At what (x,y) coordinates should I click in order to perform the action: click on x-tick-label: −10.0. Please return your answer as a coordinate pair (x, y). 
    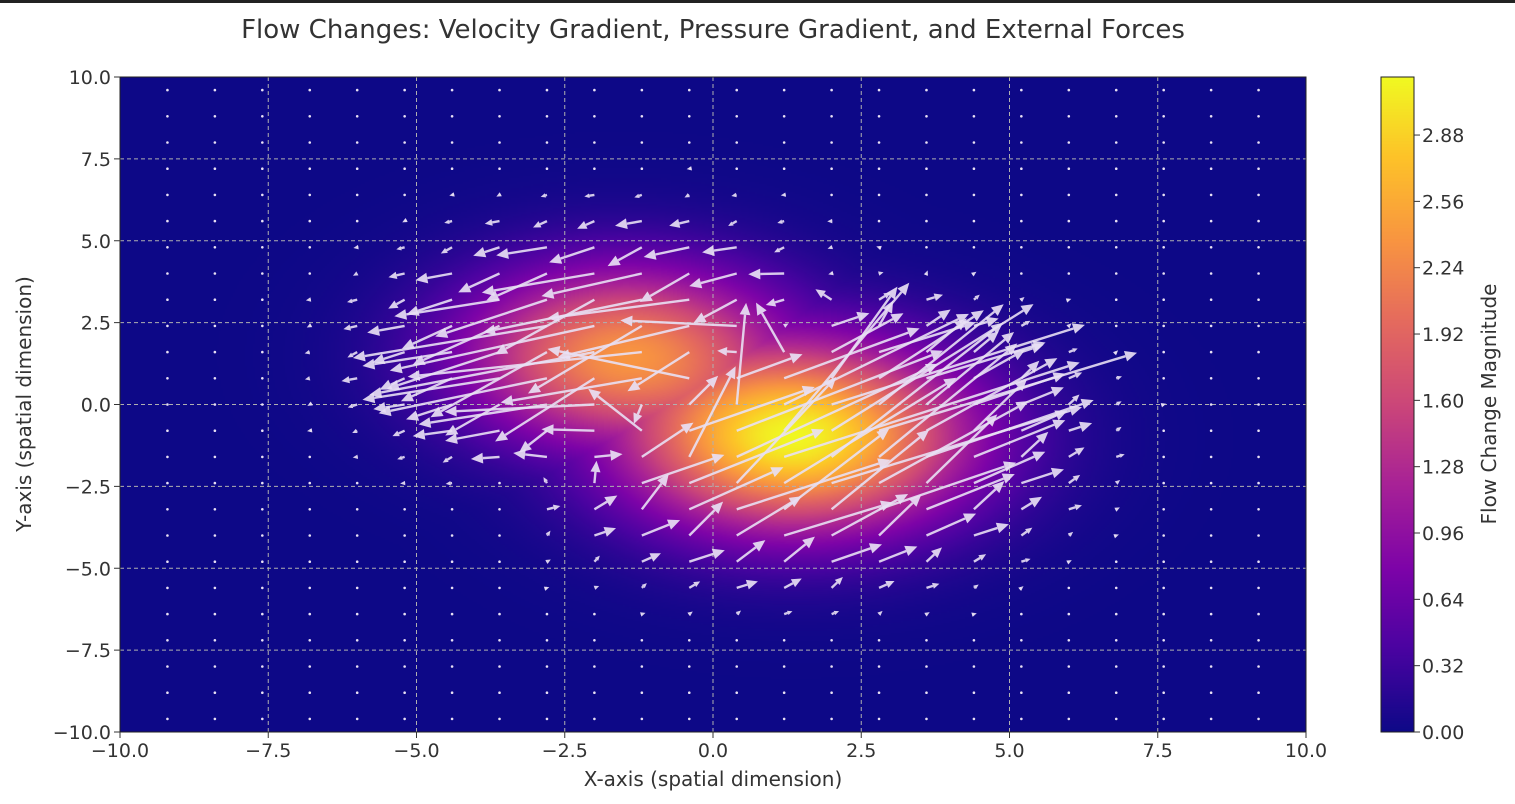
    Looking at the image, I should click on (120, 751).